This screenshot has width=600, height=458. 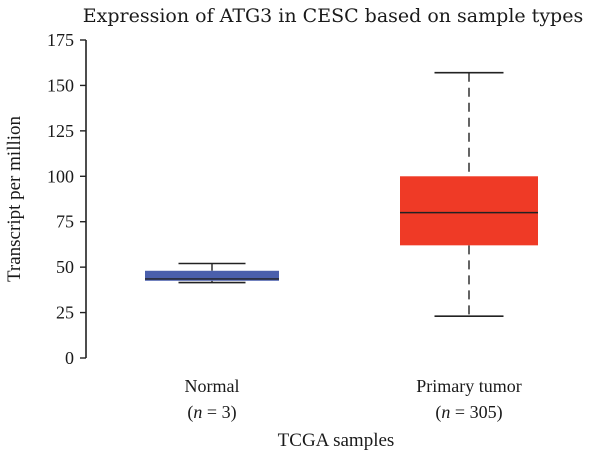 I want to click on category-labels: Normal (n = 3) Primary tumor (n = 305), so click(x=353, y=399).